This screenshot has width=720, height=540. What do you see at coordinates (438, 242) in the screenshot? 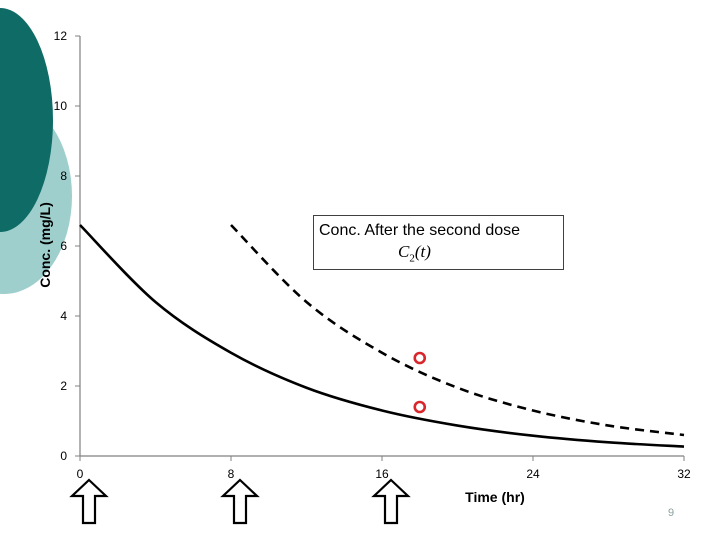
I see `annotation-box: Conc. After the second dose C2(t)` at bounding box center [438, 242].